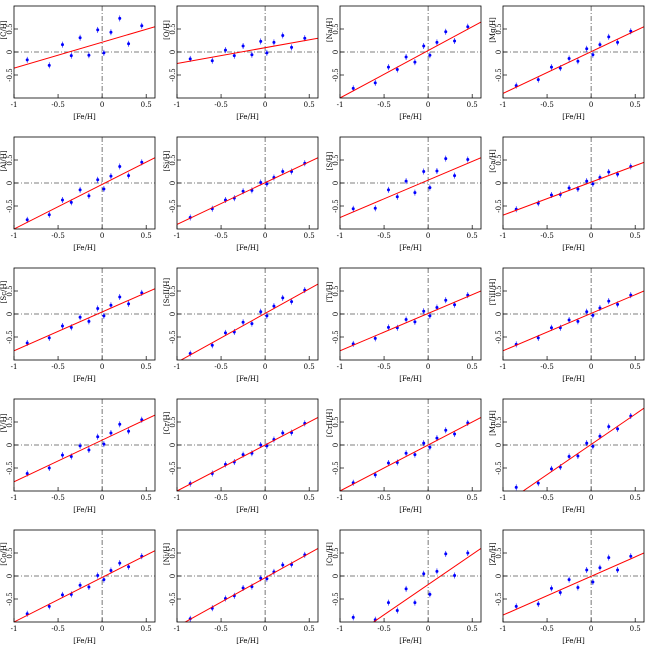 Image resolution: width=652 pixels, height=655 pixels. I want to click on y-axis-label: [O/H], so click(167, 30).